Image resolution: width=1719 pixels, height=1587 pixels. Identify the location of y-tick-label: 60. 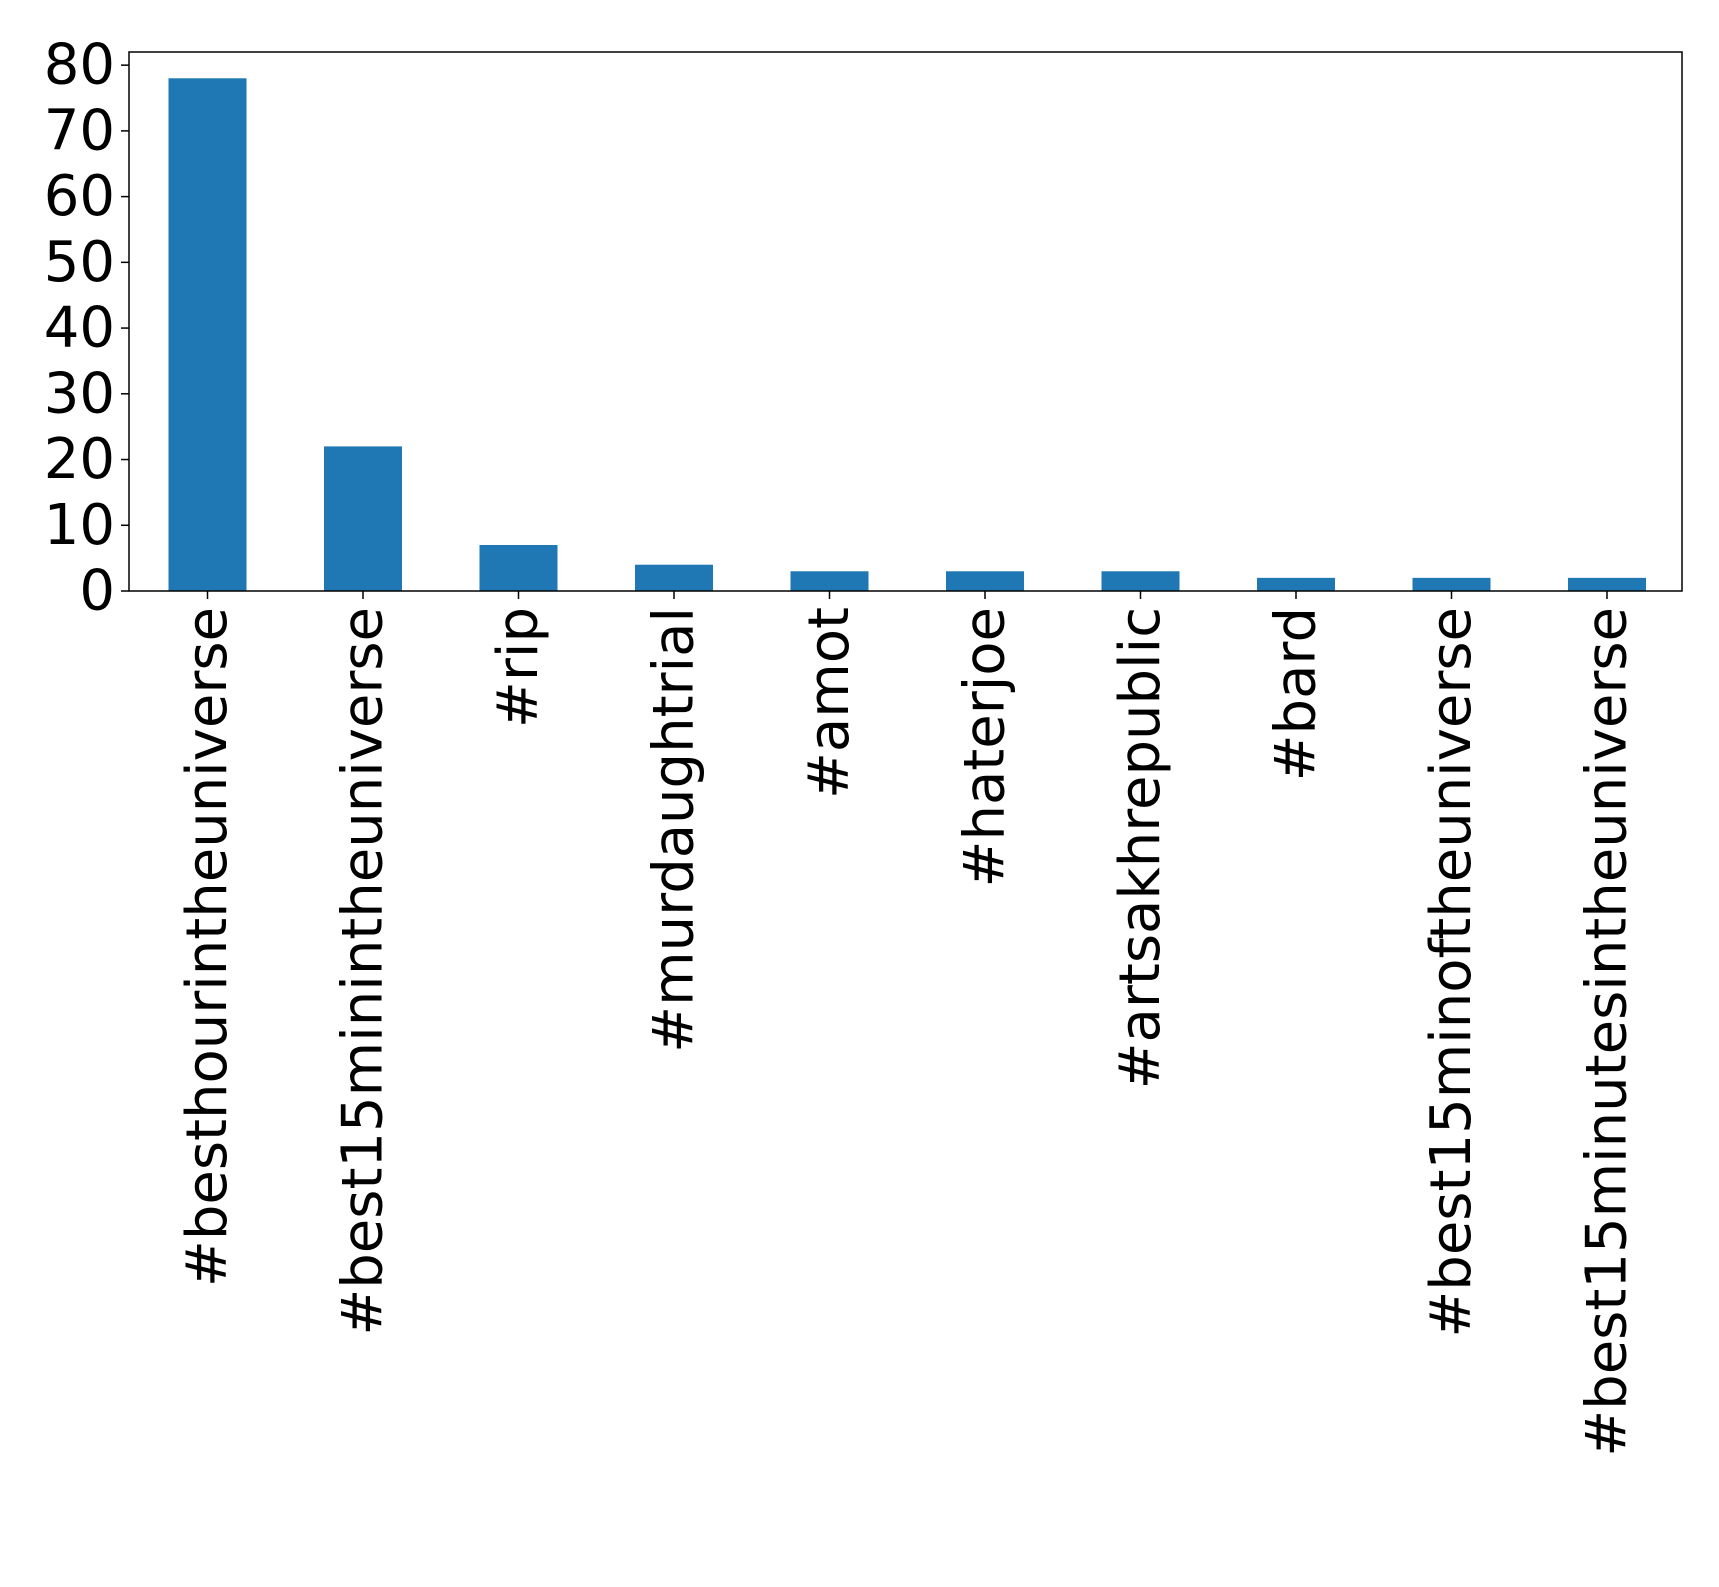
(79, 196).